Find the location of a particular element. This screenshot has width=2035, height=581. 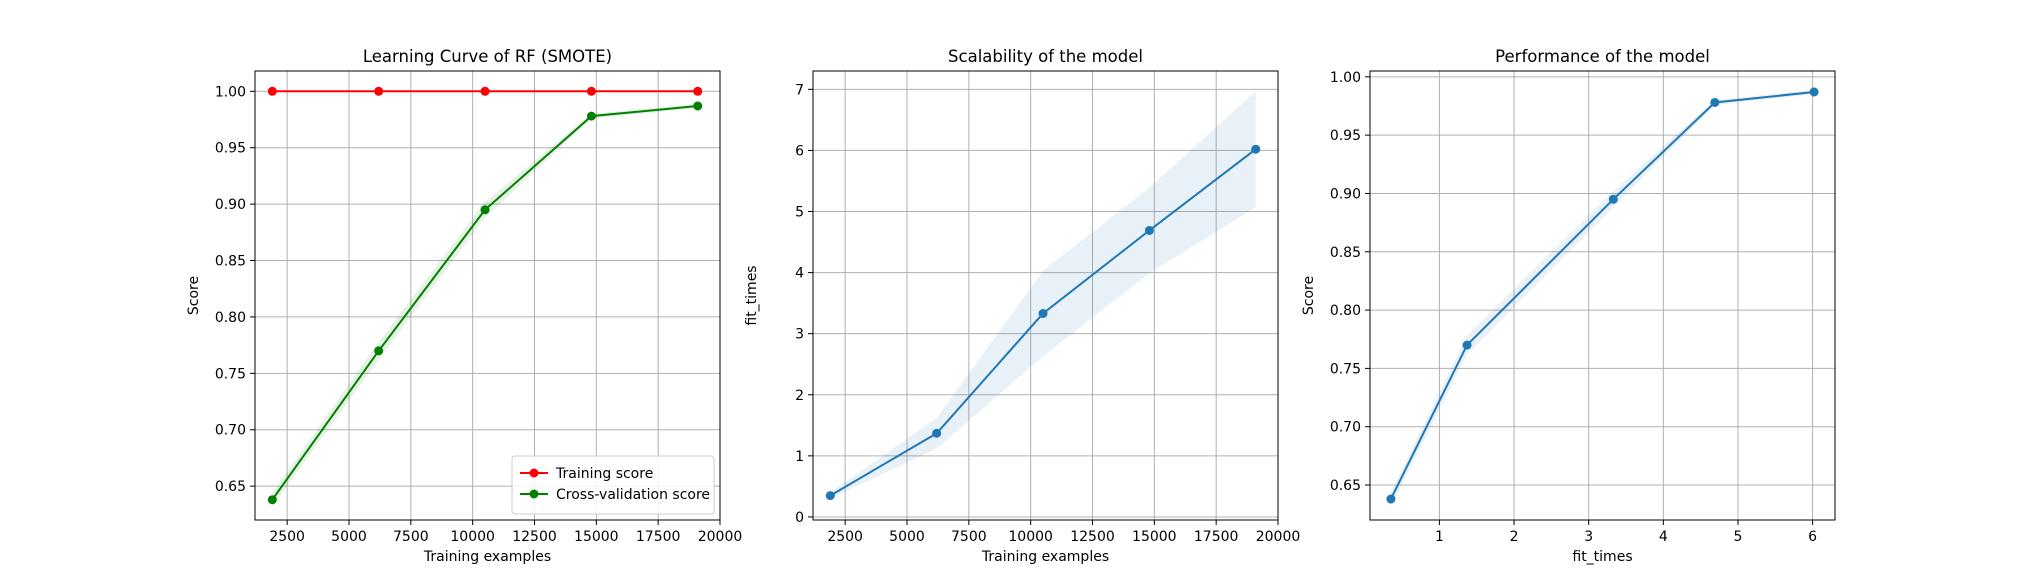

y-tick-label: 4 is located at coordinates (799, 274).